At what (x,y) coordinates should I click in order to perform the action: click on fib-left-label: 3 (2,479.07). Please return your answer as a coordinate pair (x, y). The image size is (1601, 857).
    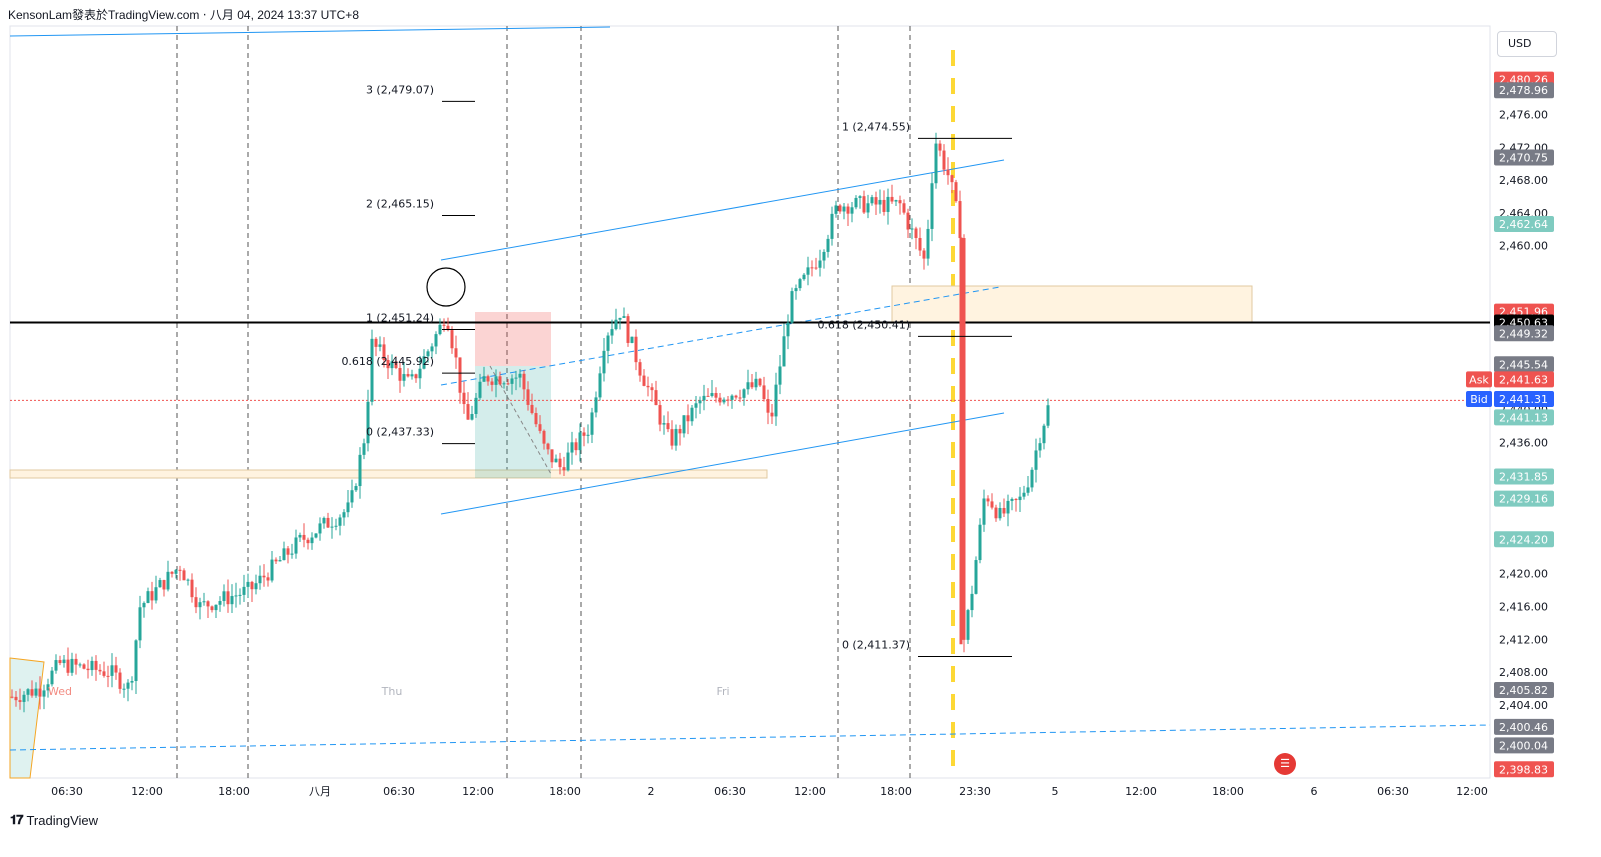
    Looking at the image, I should click on (400, 89).